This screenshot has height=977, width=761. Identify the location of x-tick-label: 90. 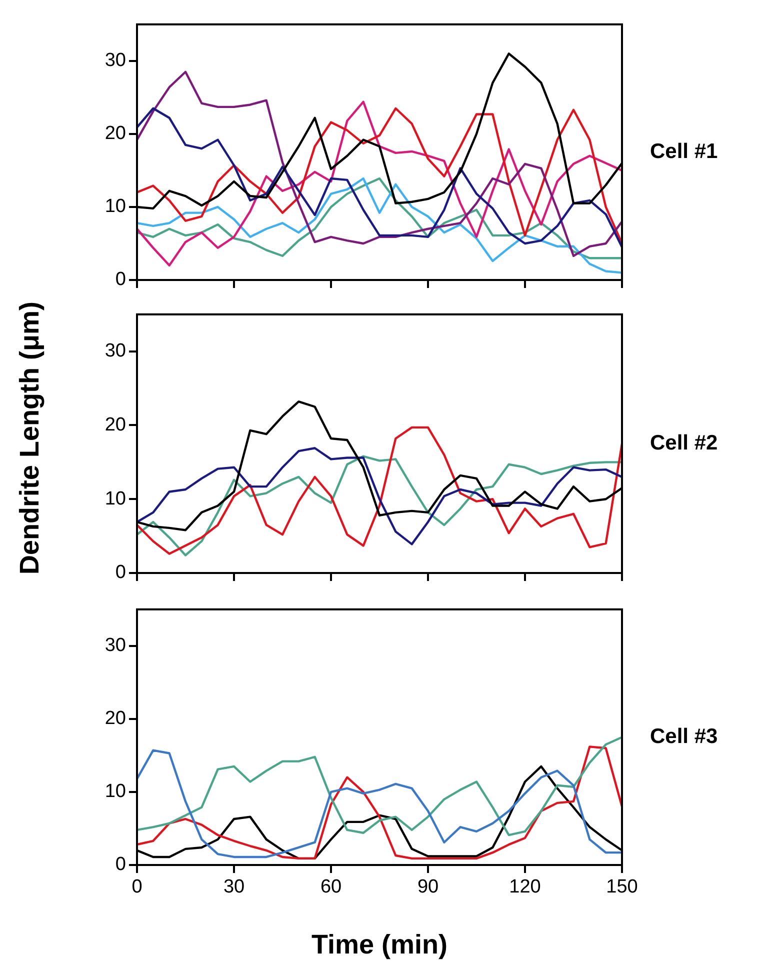
(428, 887).